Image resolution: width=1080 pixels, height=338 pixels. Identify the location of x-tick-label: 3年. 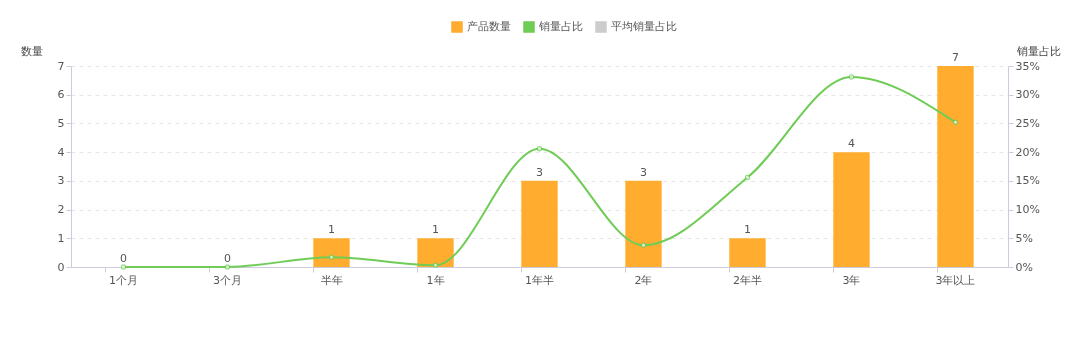
(851, 280).